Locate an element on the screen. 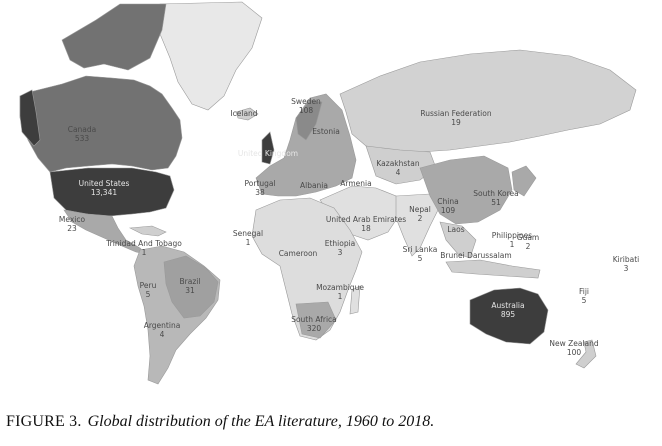  country-name-sri-lanka: Sri Lanka is located at coordinates (420, 249).